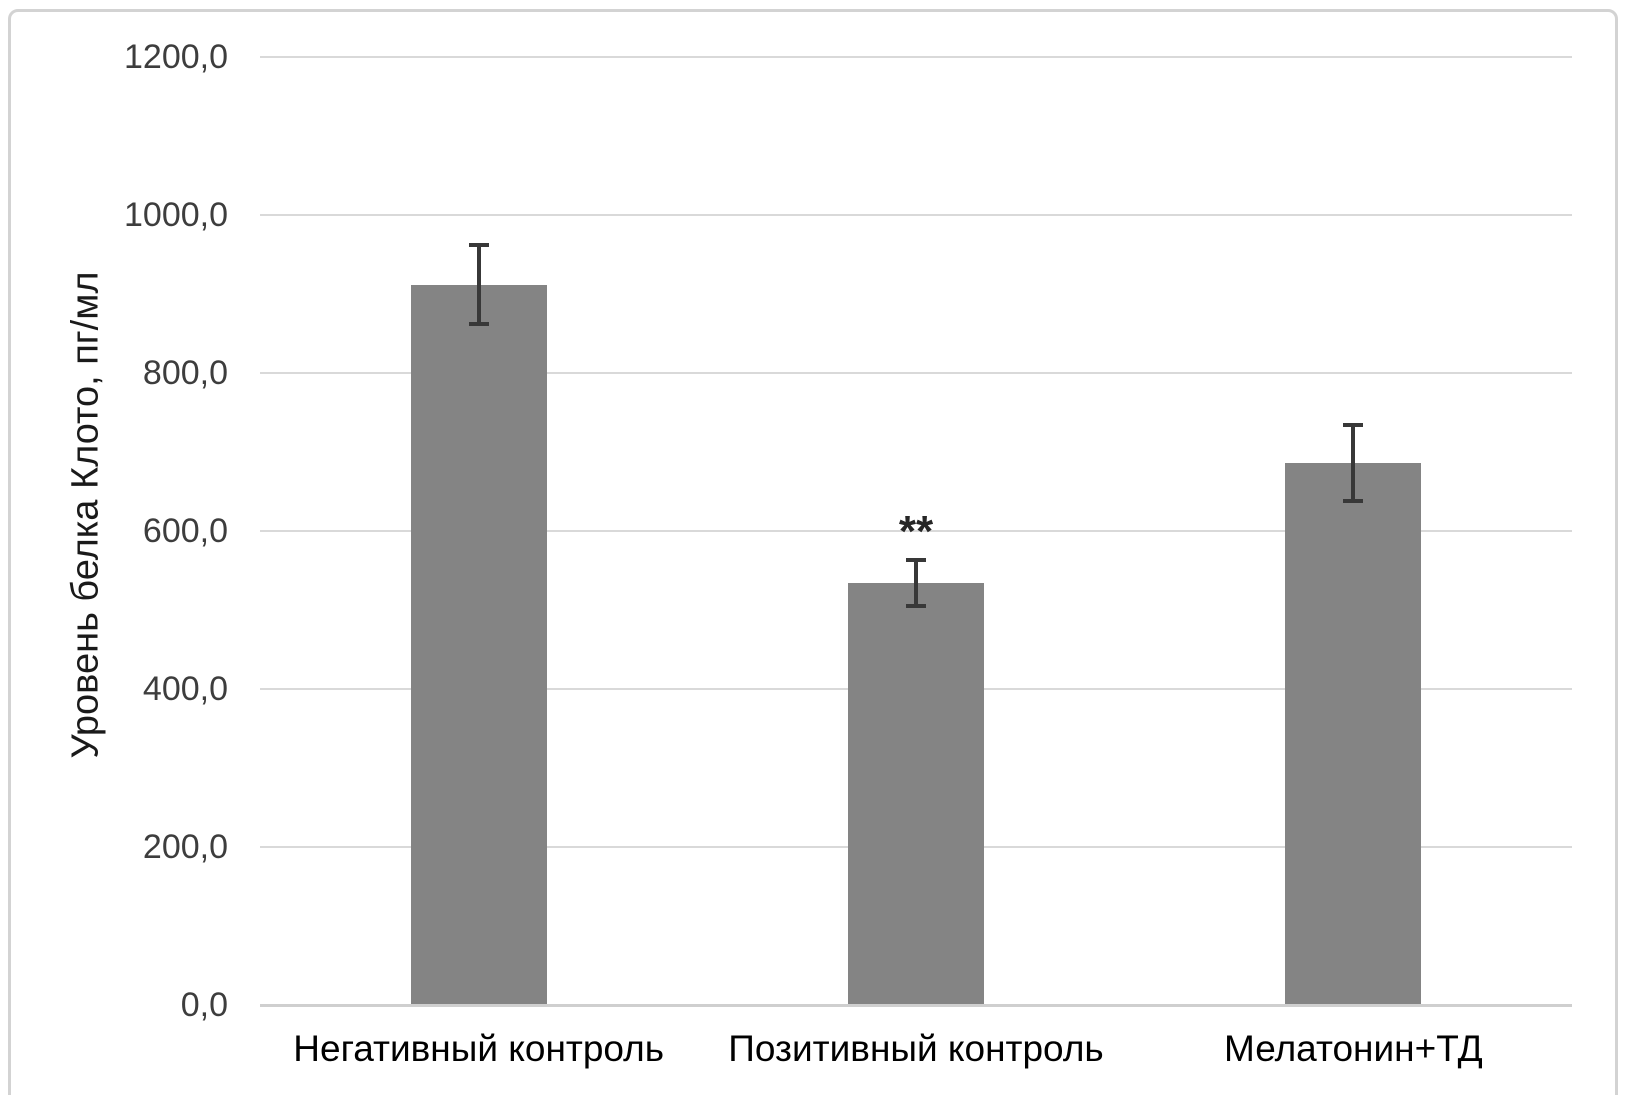 Image resolution: width=1629 pixels, height=1095 pixels. I want to click on y-tick-label: 600,0, so click(185, 531).